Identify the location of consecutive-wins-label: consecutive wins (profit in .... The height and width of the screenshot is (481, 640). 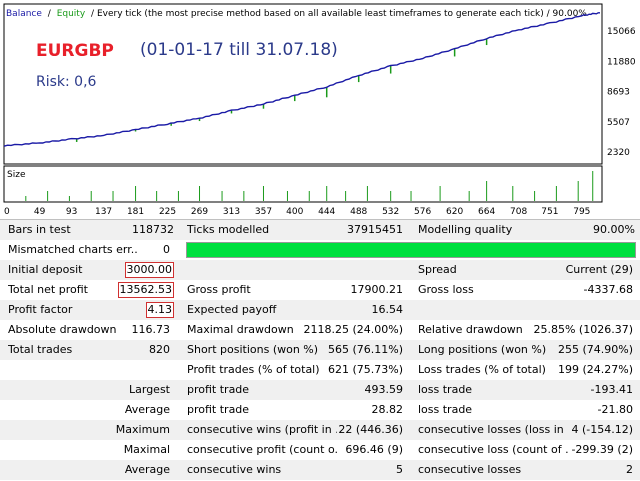
(262, 429).